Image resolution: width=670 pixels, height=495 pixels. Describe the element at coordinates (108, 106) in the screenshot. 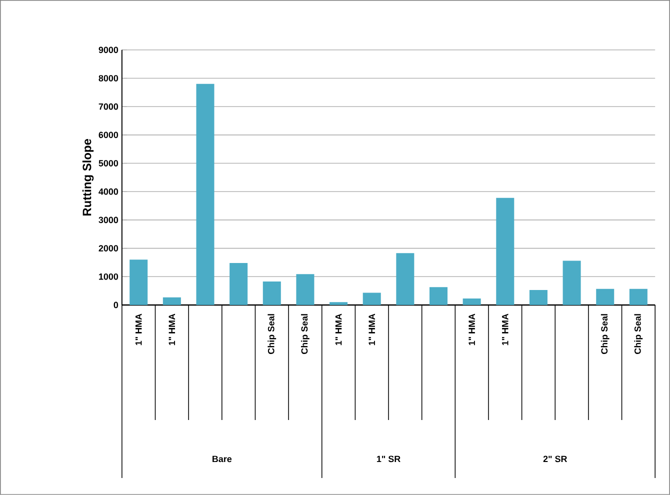

I see `y-tick-label: 7000` at that location.